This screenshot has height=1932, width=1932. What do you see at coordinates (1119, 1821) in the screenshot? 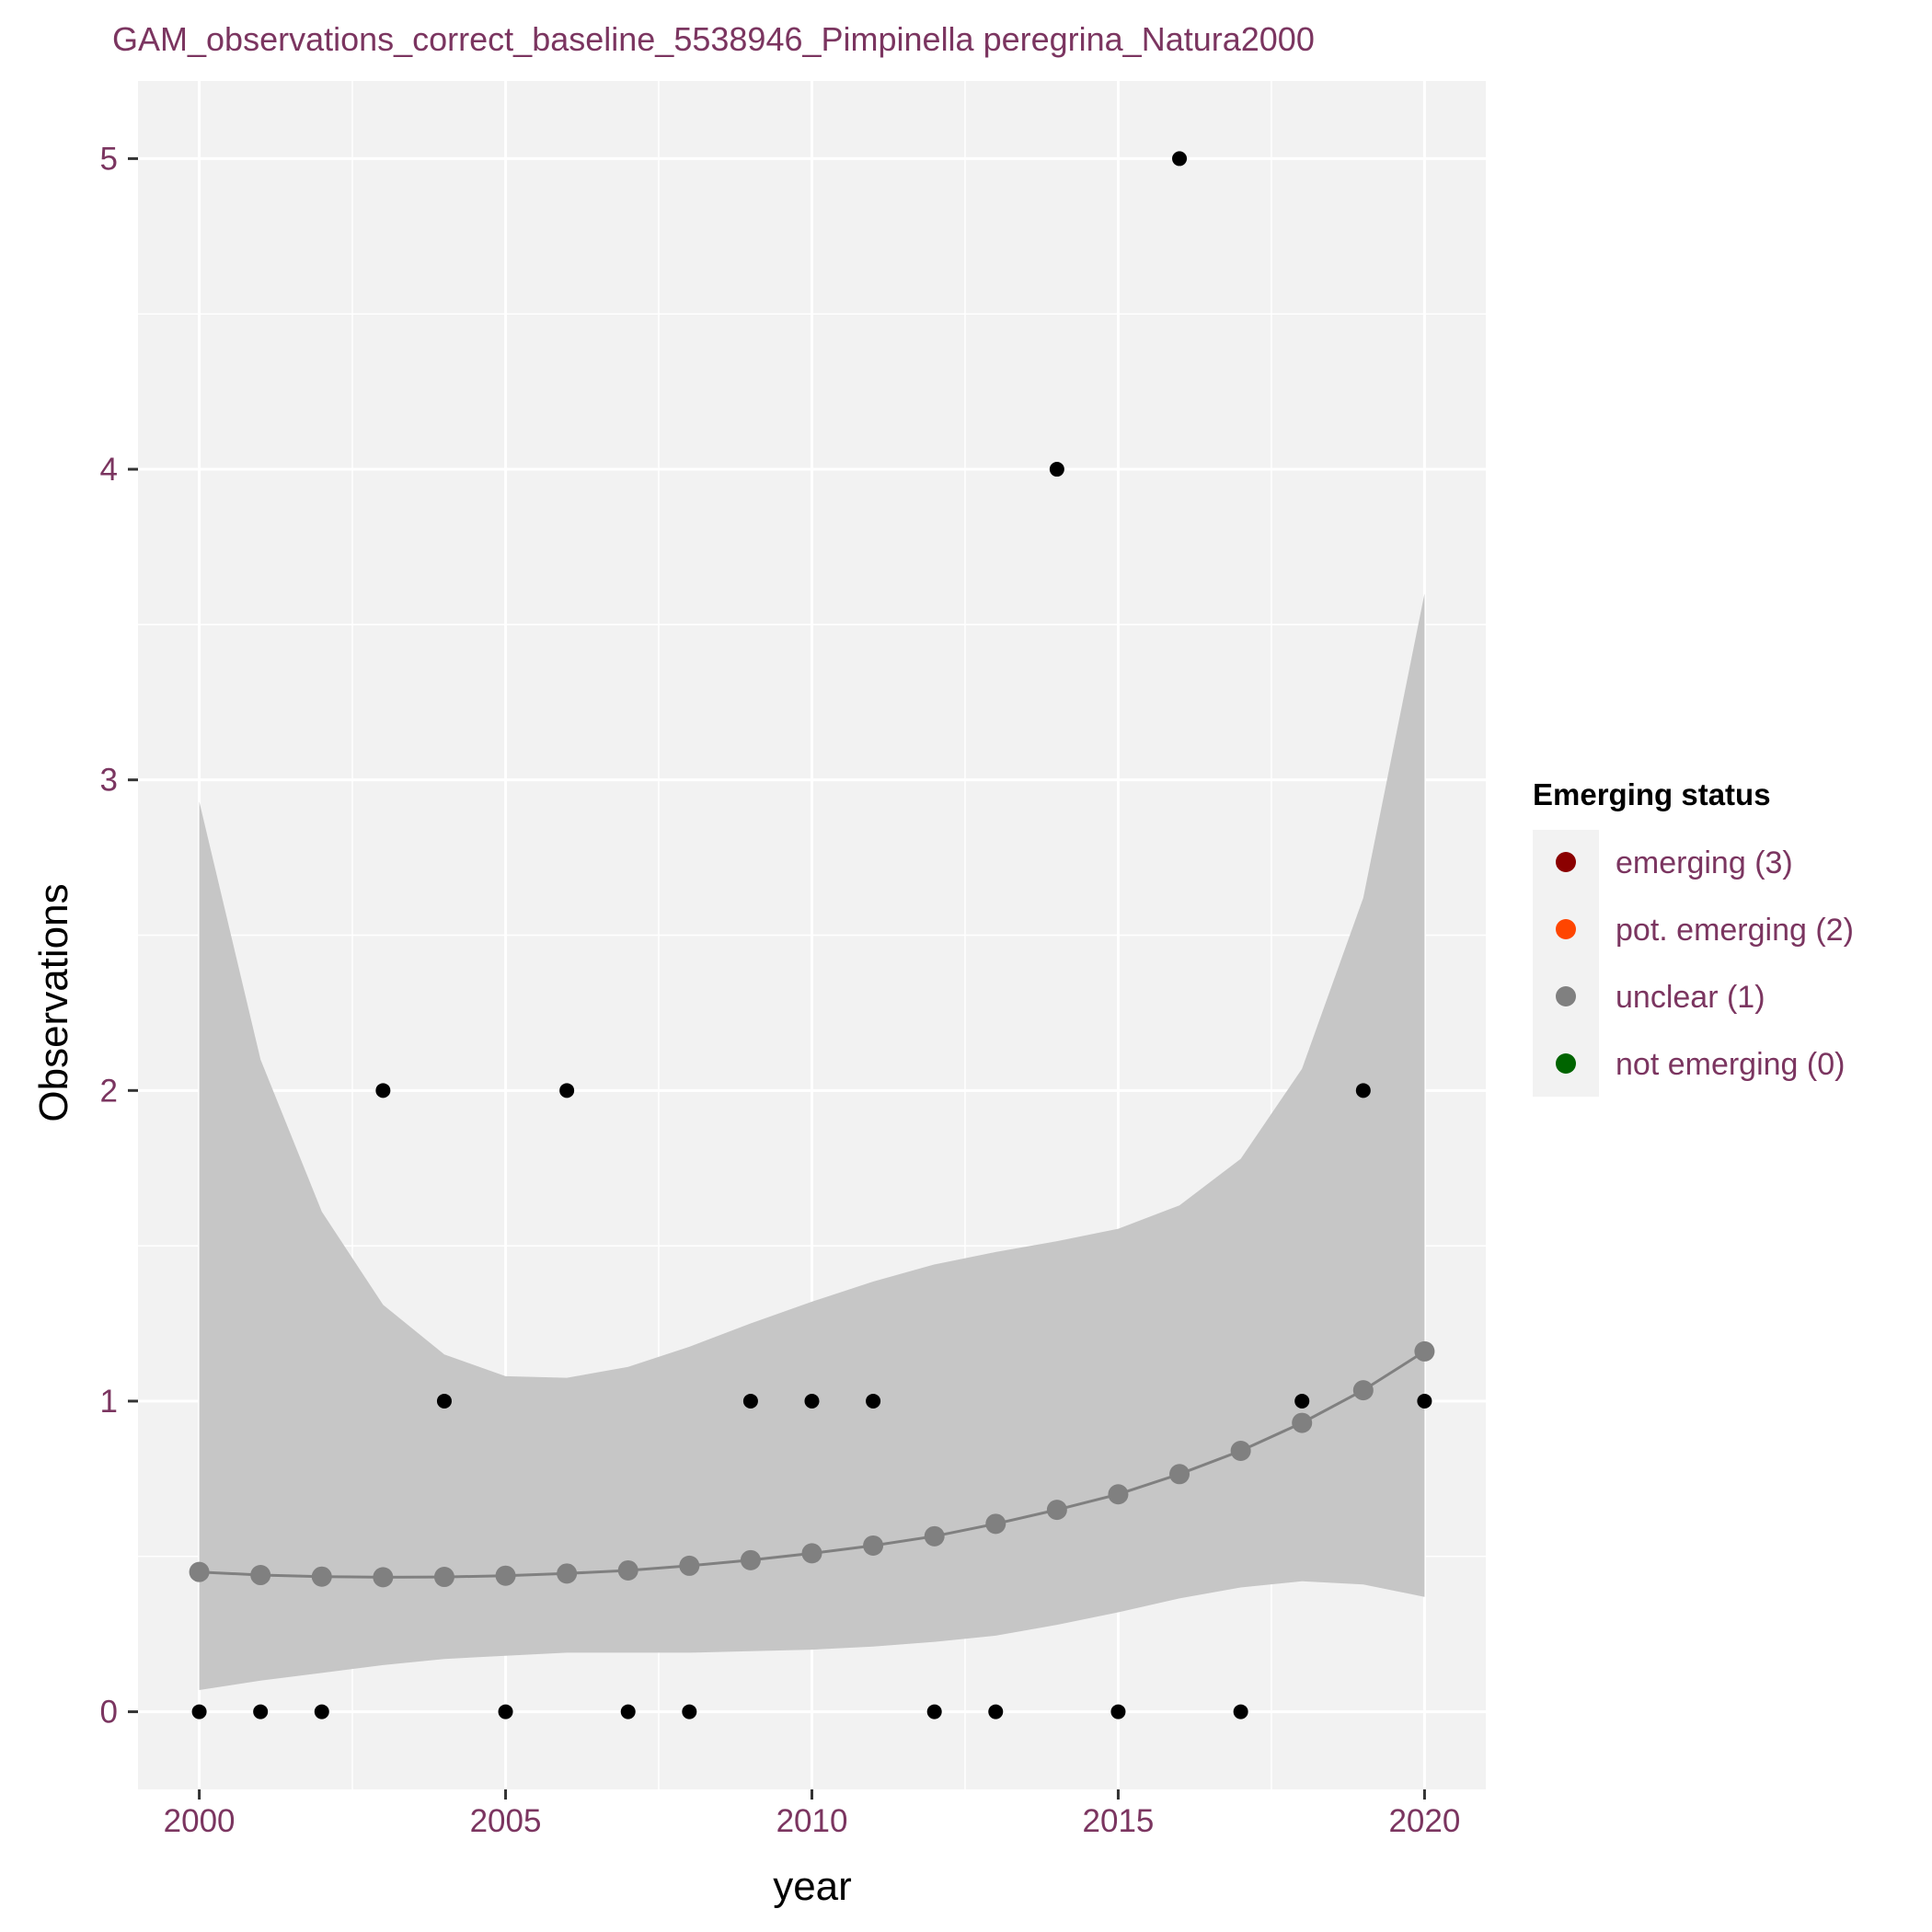
I see `x-tick-label: 2015` at bounding box center [1119, 1821].